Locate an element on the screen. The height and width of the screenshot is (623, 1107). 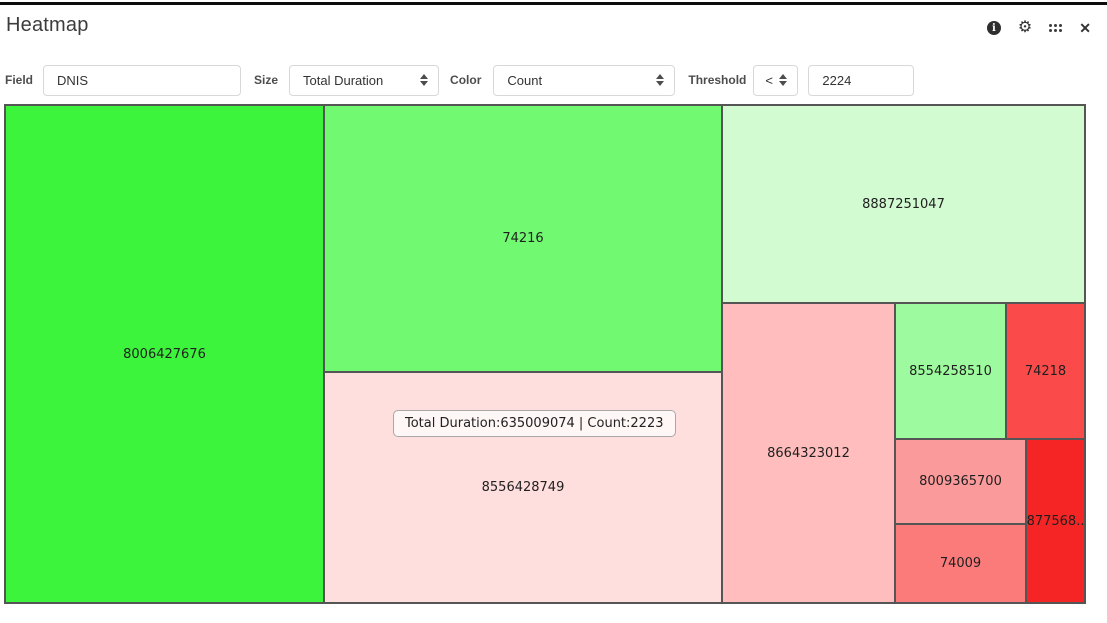
treemap-cell: 8556428749 is located at coordinates (523, 487).